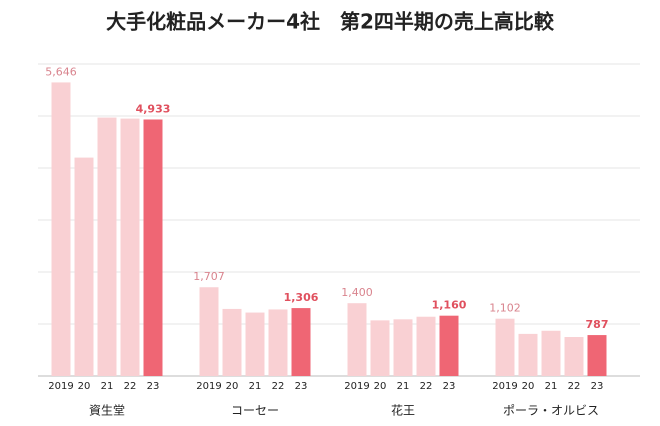  Describe the element at coordinates (153, 108) in the screenshot. I see `value-label: 4,933` at that location.